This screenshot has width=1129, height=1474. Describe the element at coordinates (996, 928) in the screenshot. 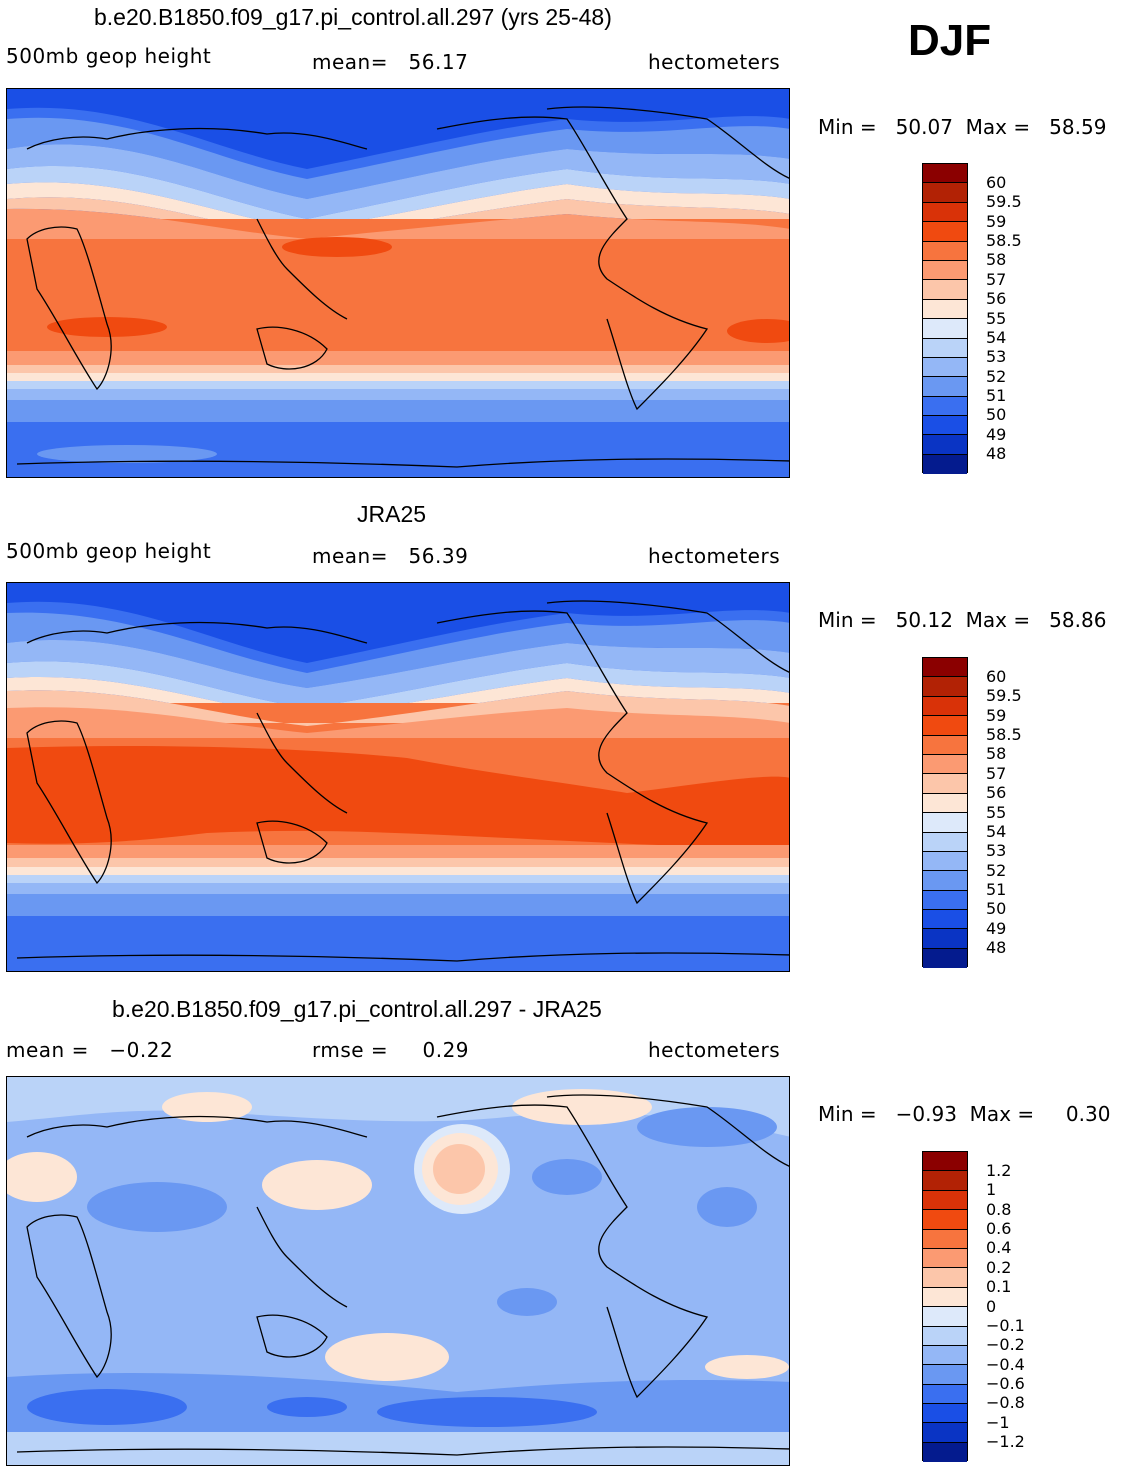

I see `panel2-colorbar-label: 49` at that location.